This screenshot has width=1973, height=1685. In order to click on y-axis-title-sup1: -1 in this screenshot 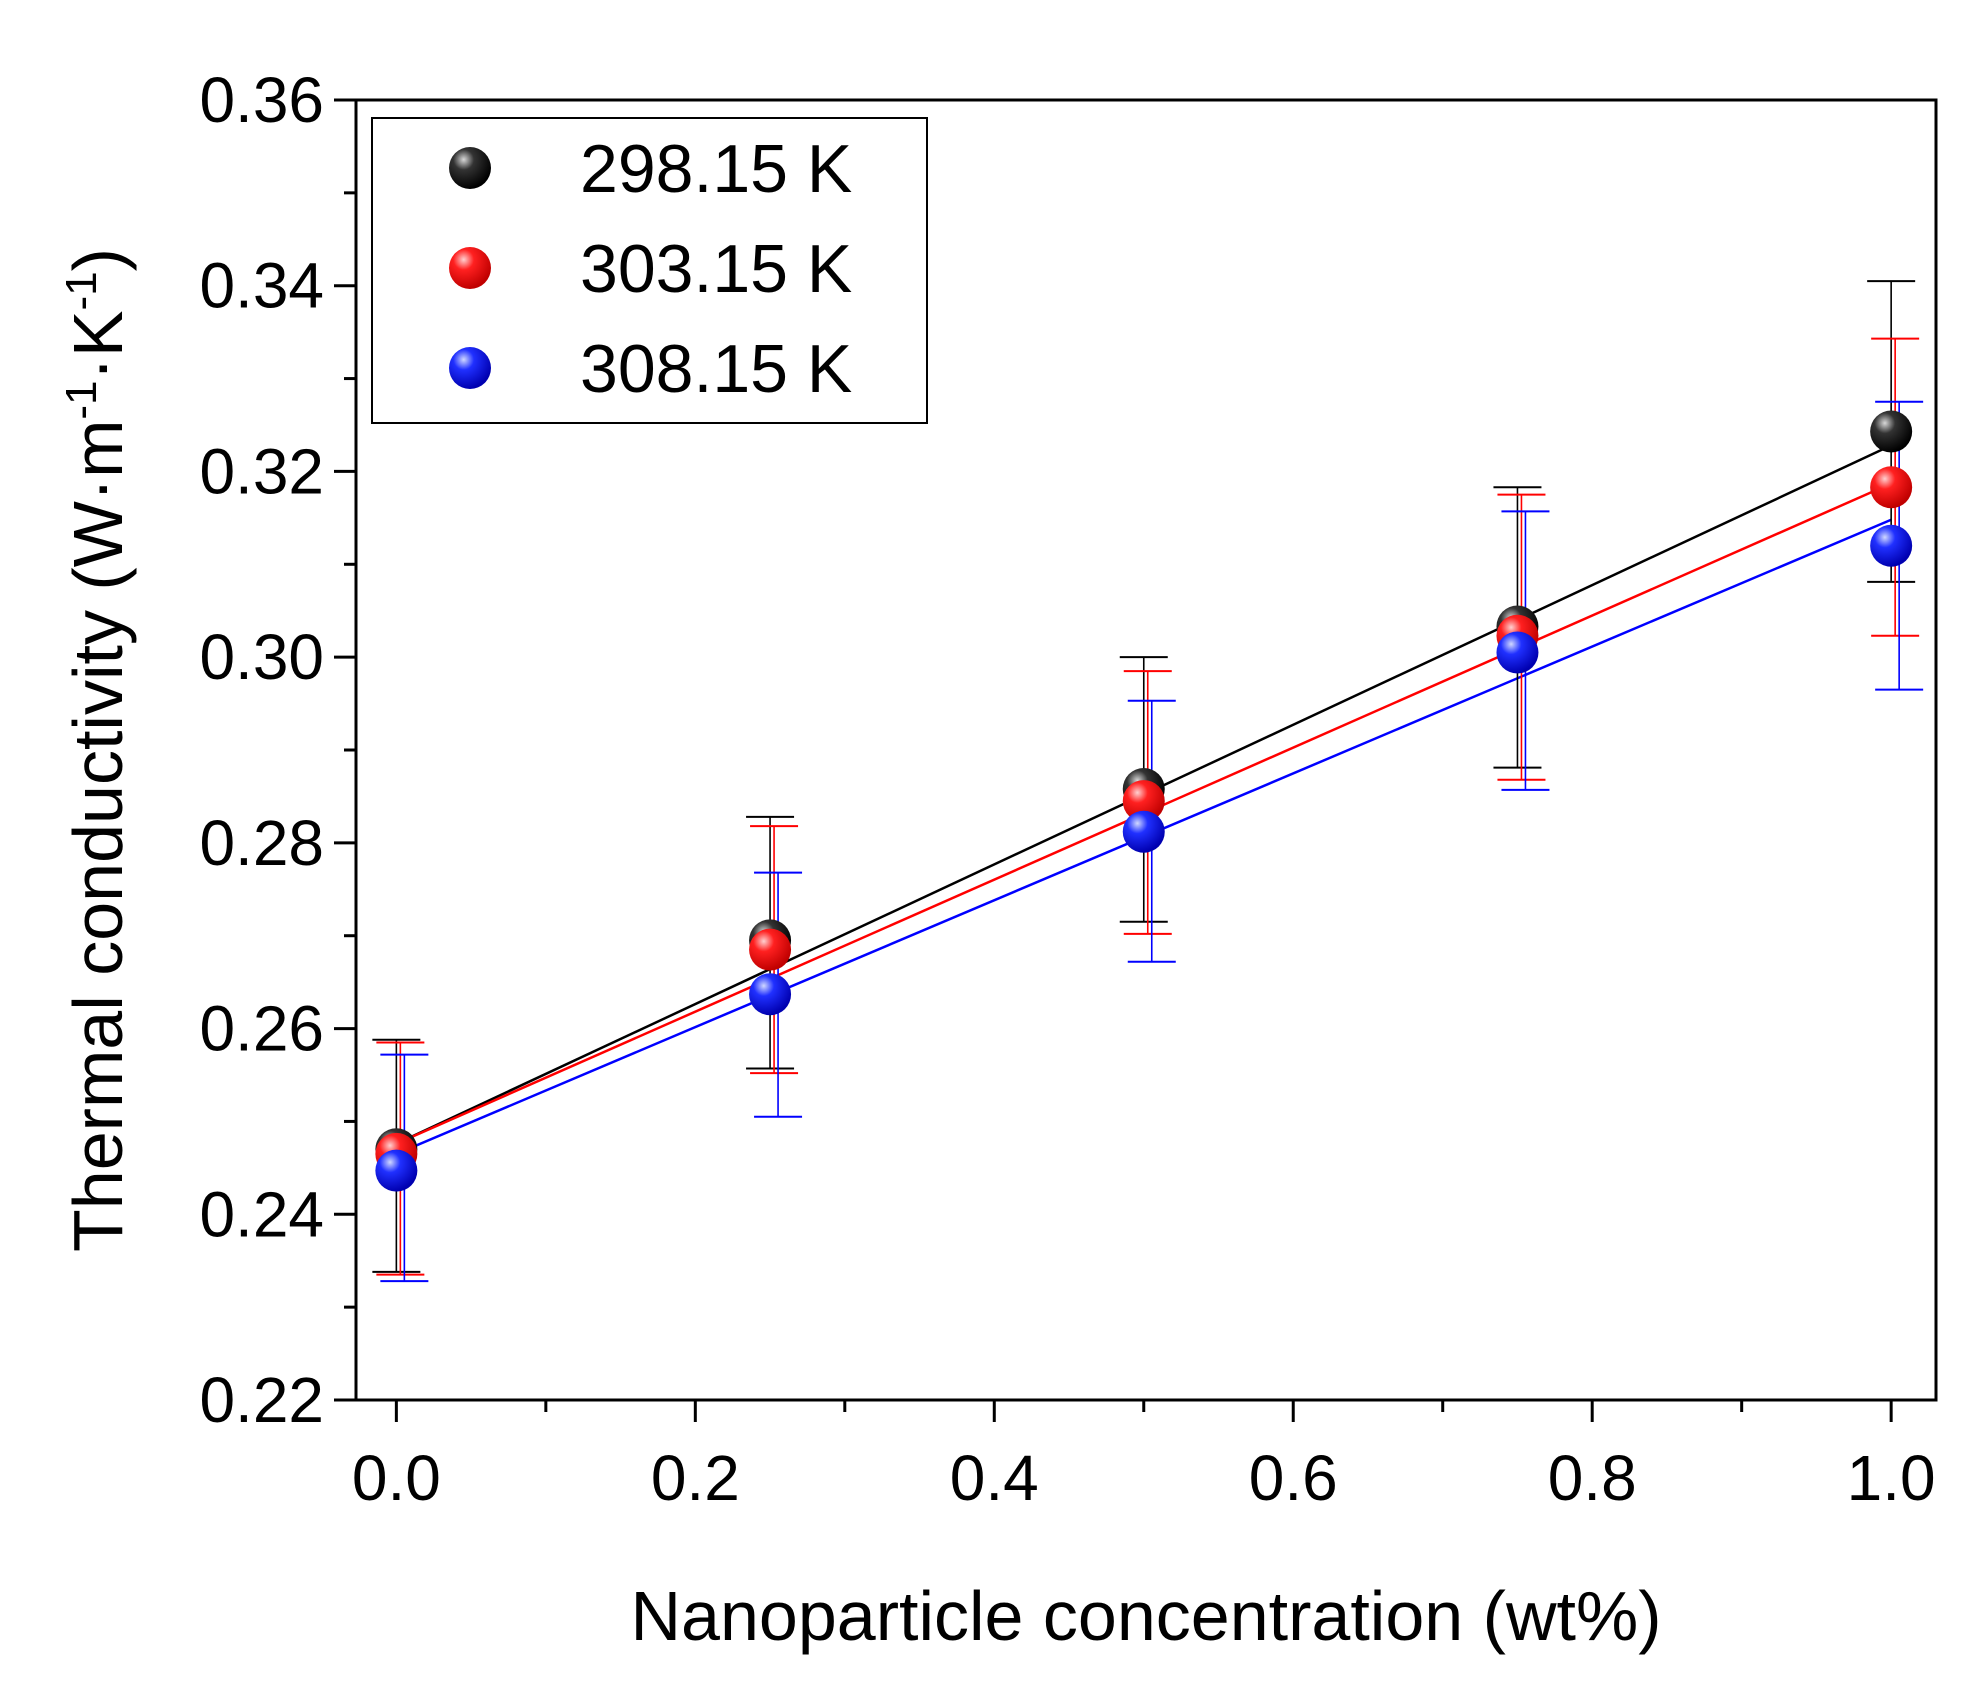, I will do `click(81, 399)`.